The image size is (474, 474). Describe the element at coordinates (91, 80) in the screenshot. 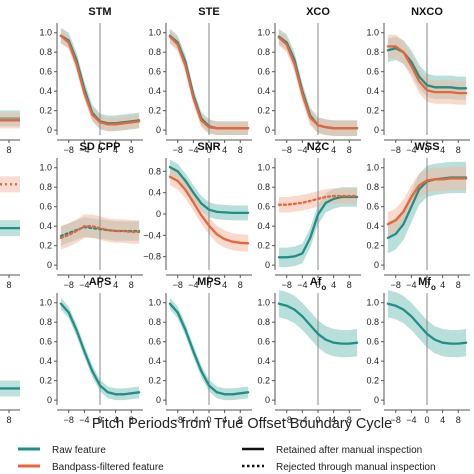

I see `panel-stm: STM 0 0.2 0.4 0.6 0.8 1.0 −8 −4 0 4 8` at that location.